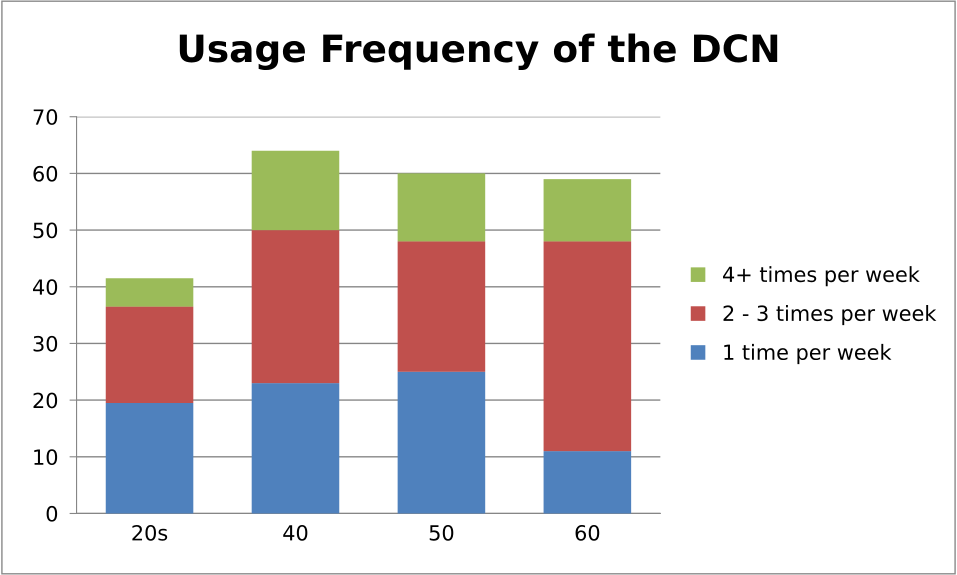  I want to click on y-tick-label: 50, so click(46, 230).